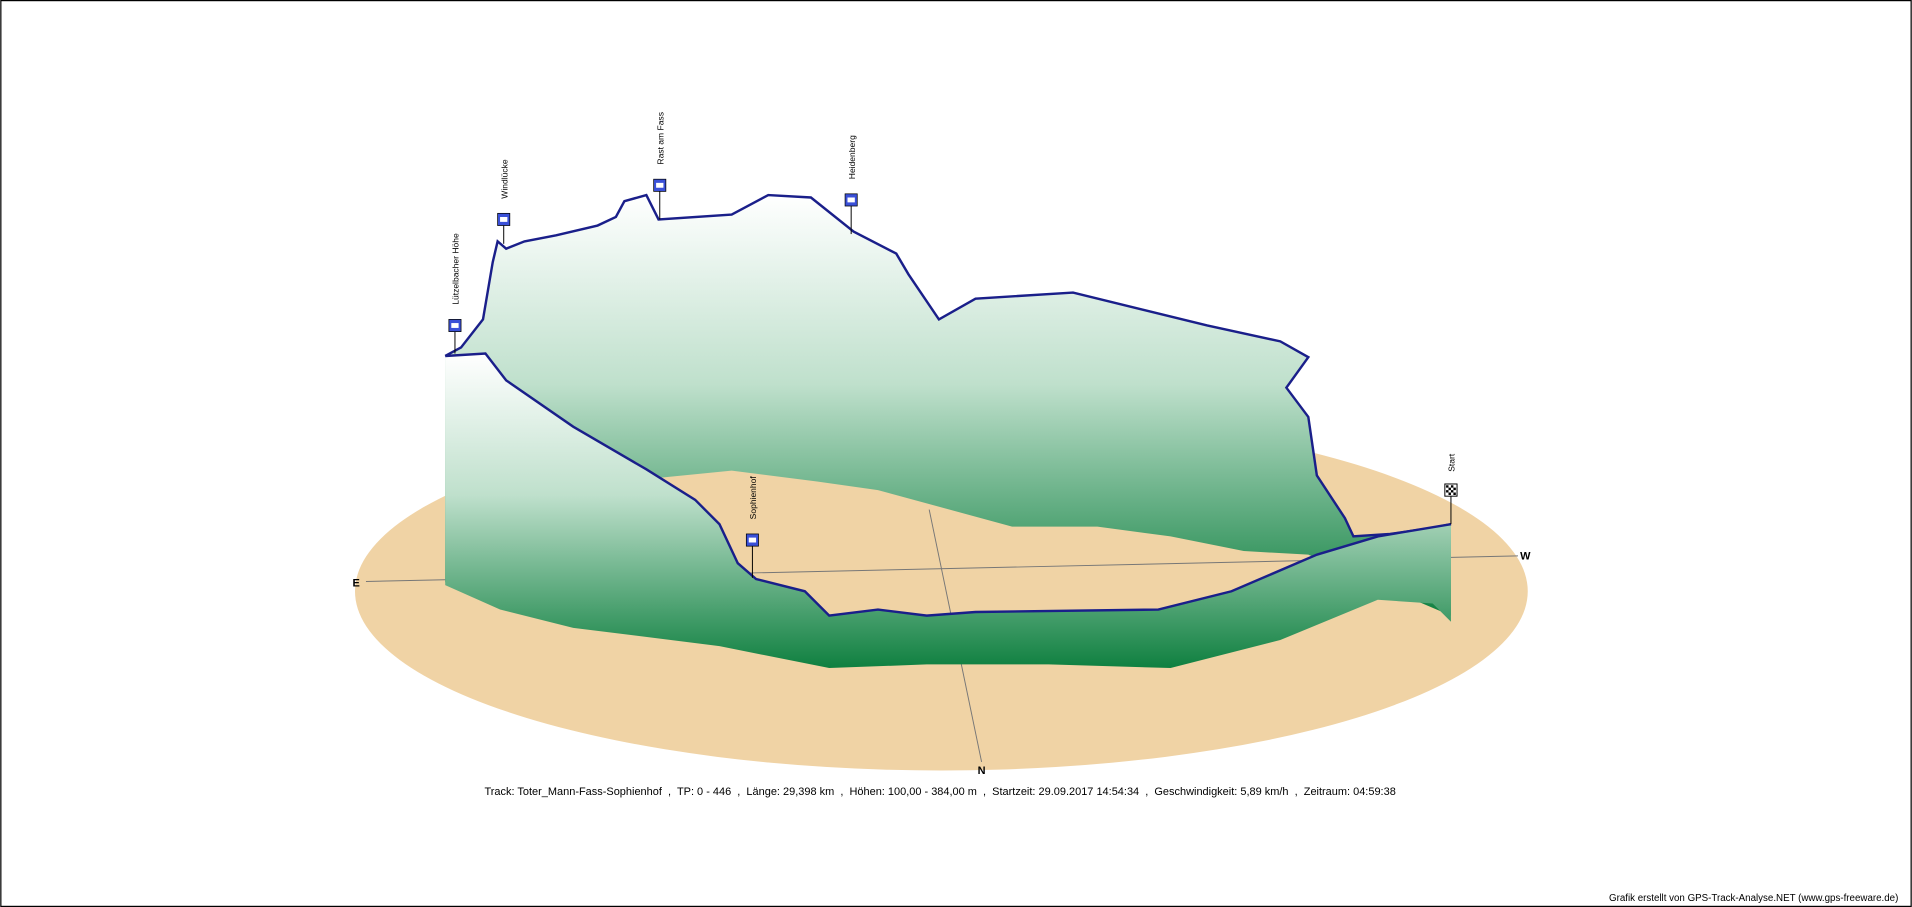 The image size is (1912, 907). Describe the element at coordinates (753, 498) in the screenshot. I see `waypoint-label: Sophienhof` at that location.